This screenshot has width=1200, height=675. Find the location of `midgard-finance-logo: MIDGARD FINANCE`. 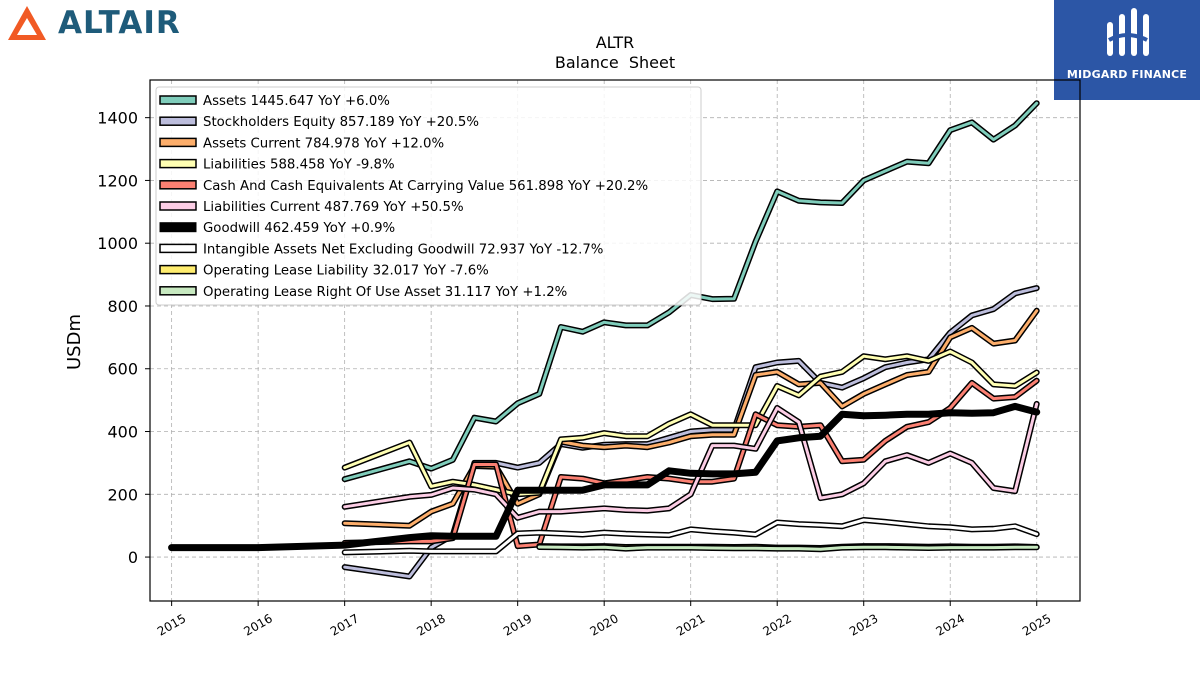

midgard-finance-logo: MIDGARD FINANCE is located at coordinates (1127, 50).